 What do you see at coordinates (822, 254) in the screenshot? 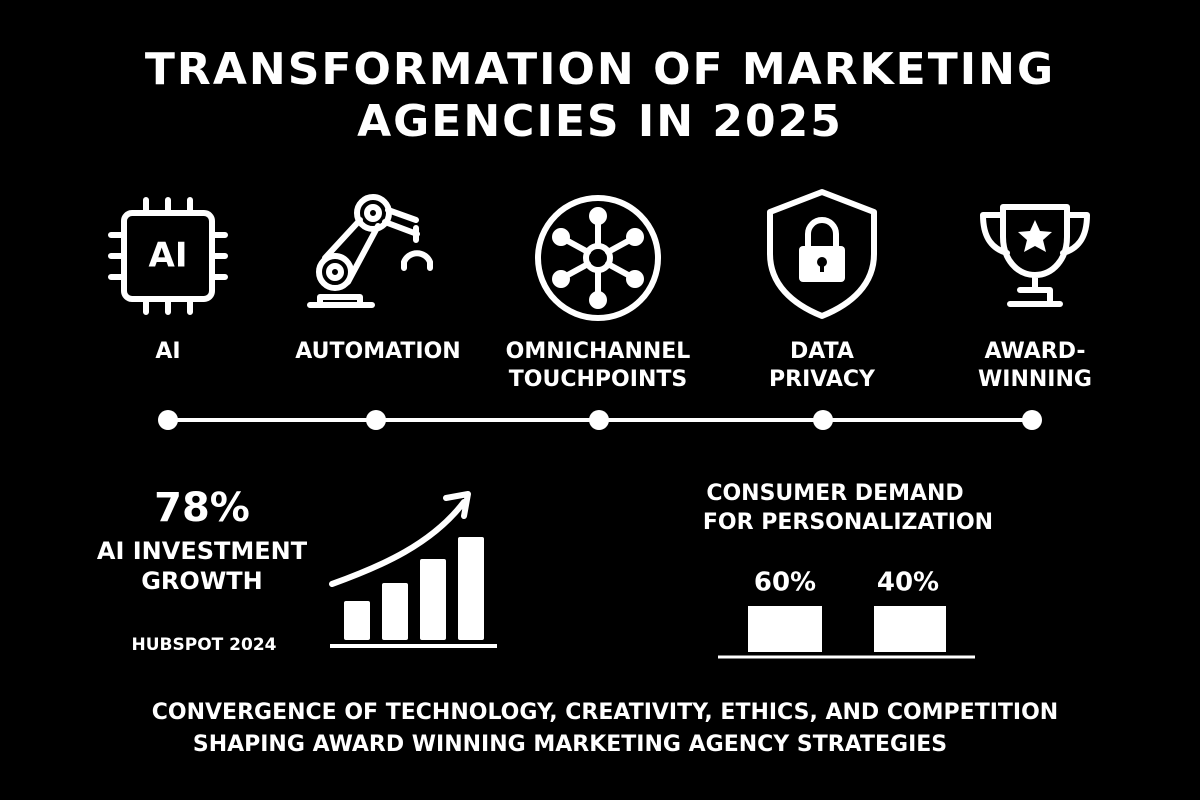
I see `shield-icon` at bounding box center [822, 254].